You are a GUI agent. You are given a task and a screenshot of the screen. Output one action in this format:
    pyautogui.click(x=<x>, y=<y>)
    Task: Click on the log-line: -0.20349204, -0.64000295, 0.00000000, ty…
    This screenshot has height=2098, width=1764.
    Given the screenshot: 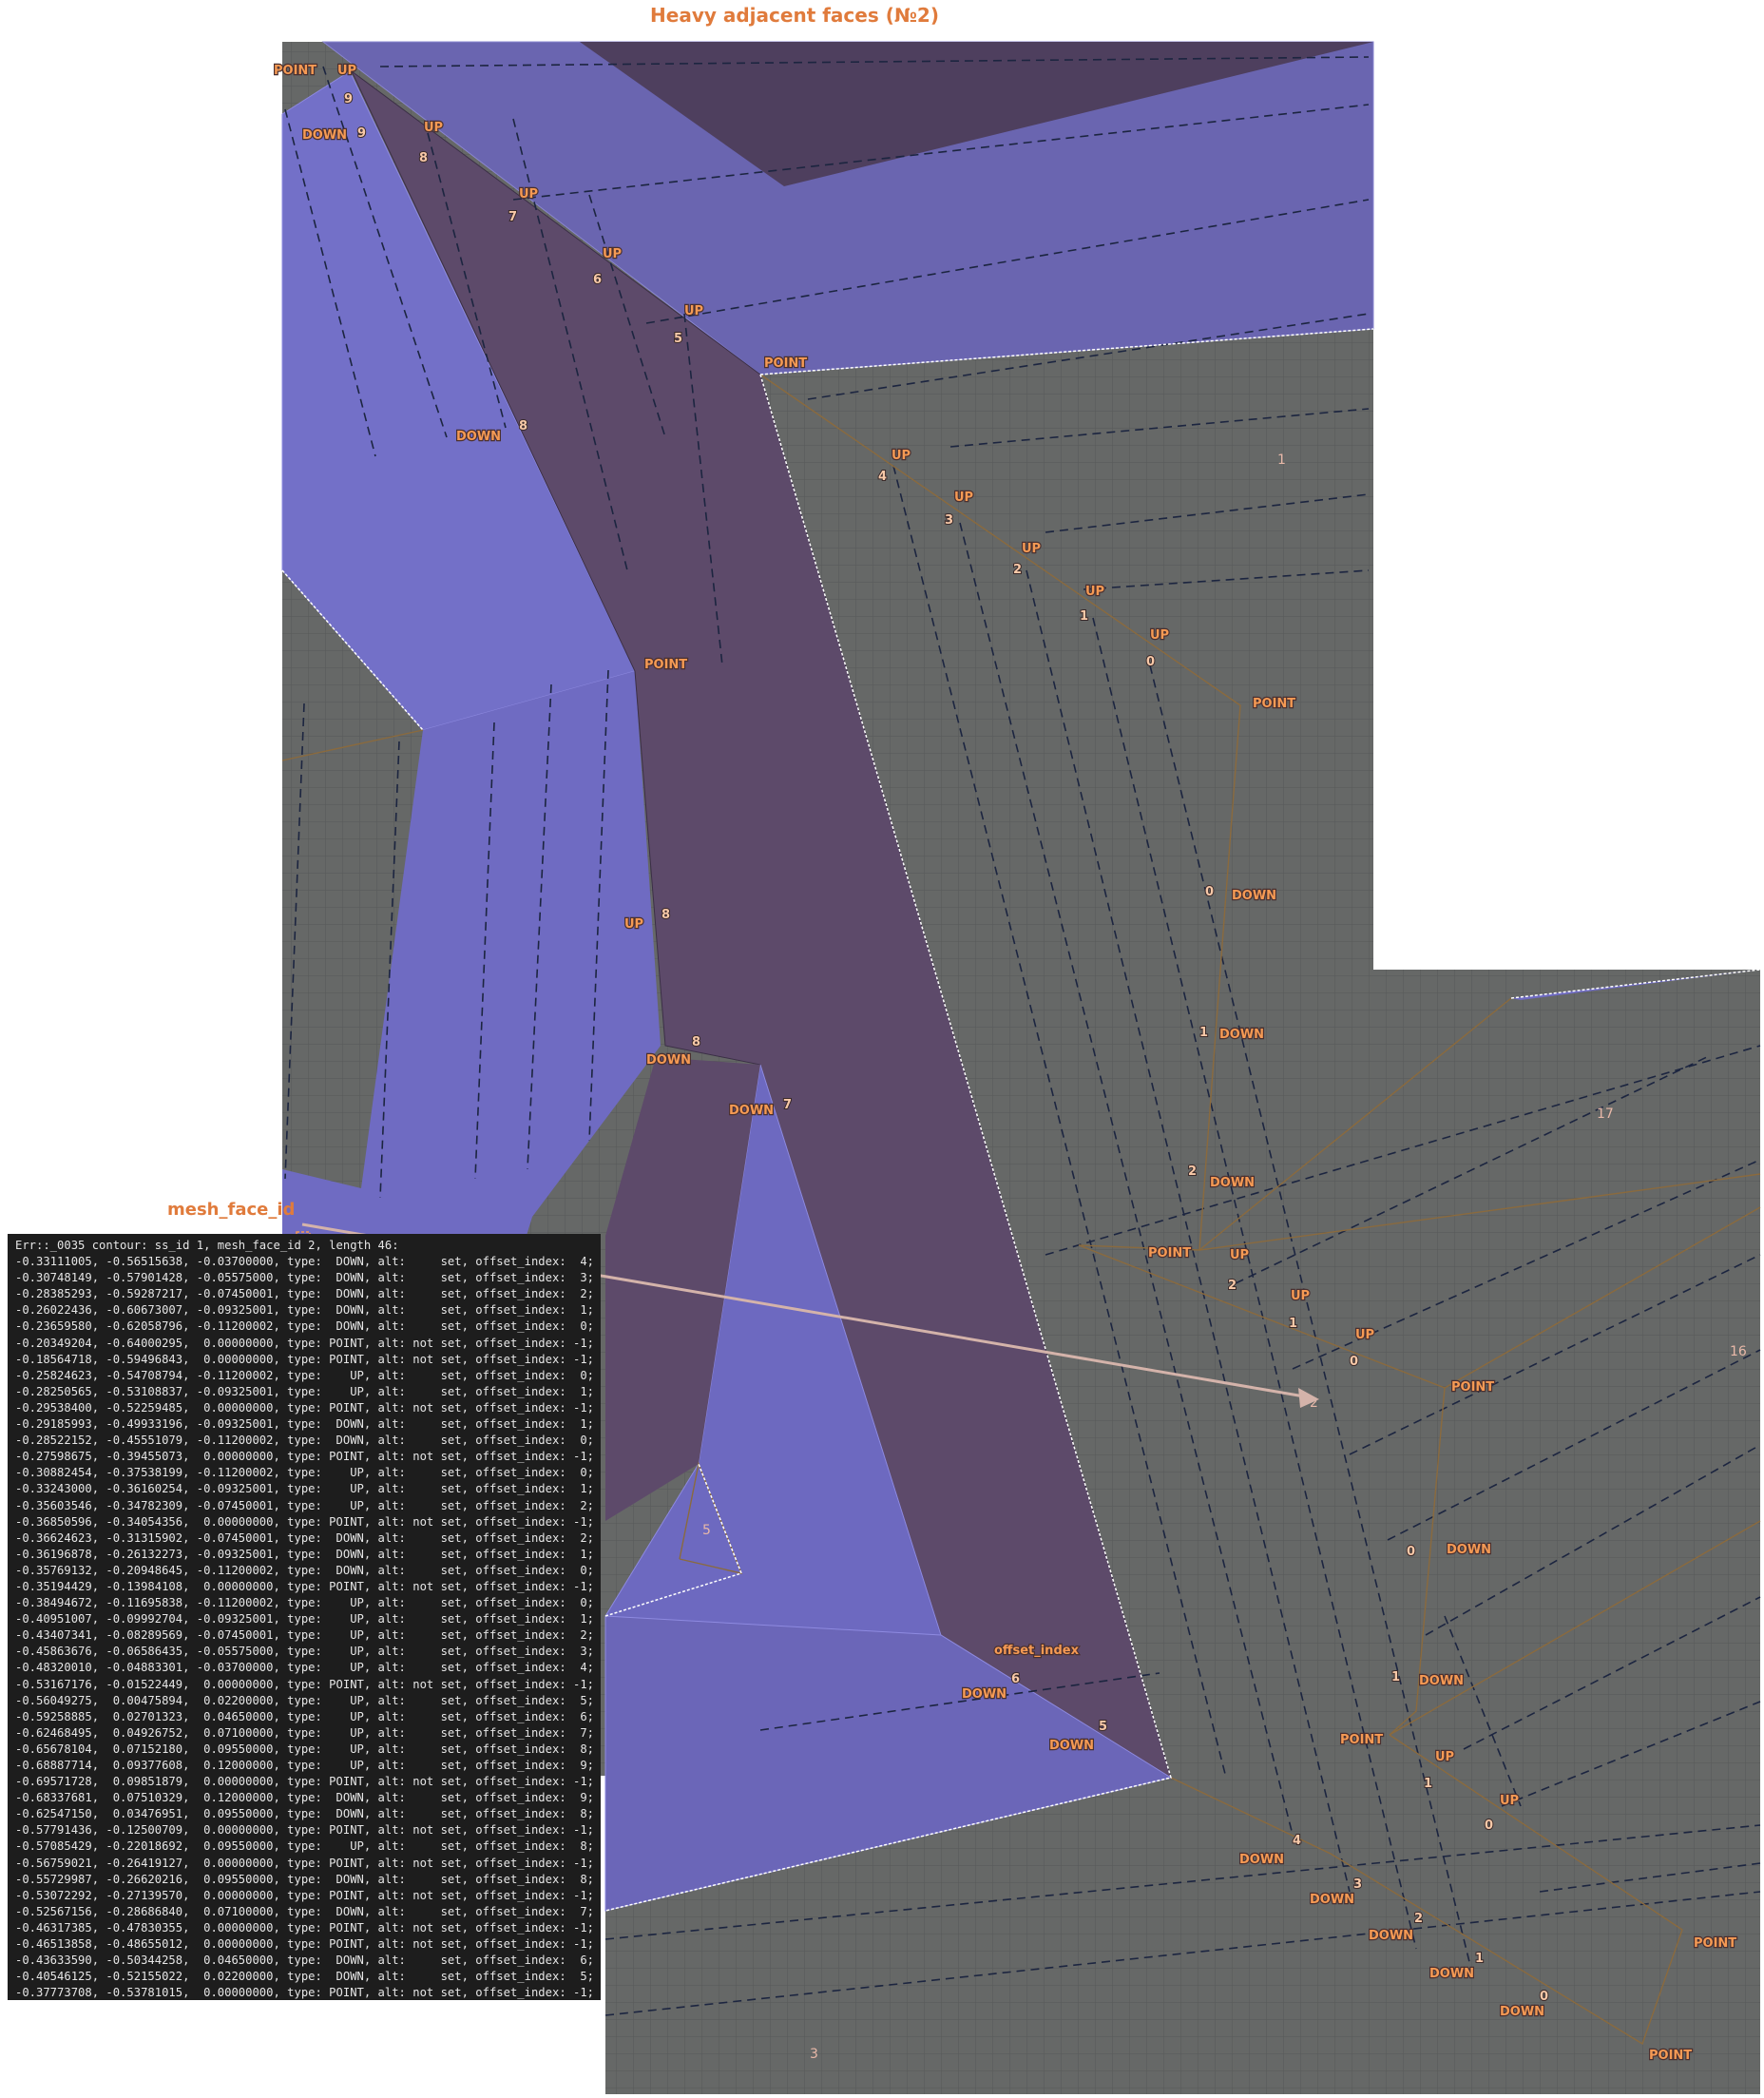 What is the action you would take?
    pyautogui.click(x=308, y=1343)
    